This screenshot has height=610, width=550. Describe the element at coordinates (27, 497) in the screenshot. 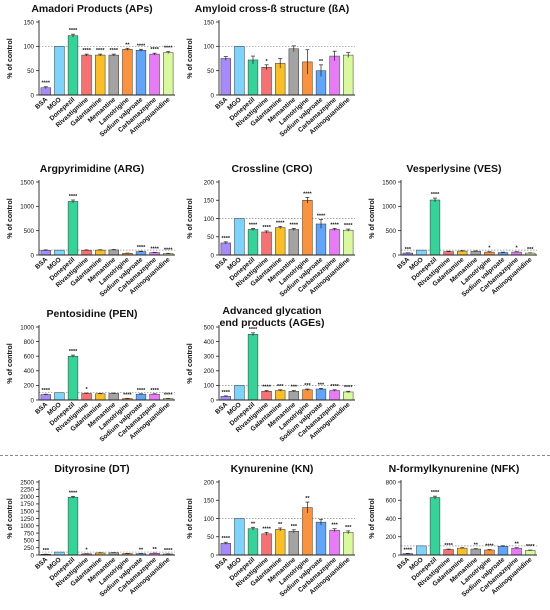

I see `y-tick-label: 2000` at that location.